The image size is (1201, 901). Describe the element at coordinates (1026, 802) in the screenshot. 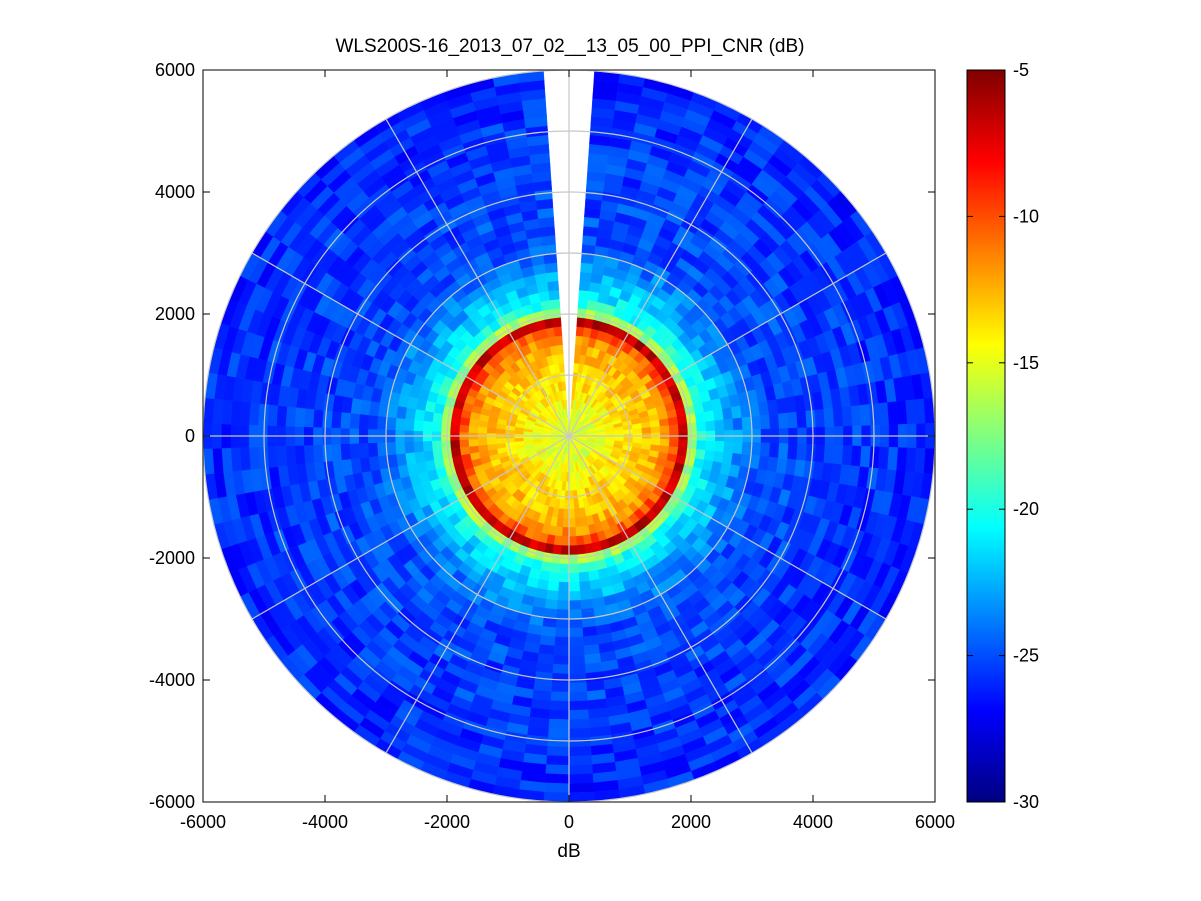

I see `colorbar-tick-label: -30` at that location.